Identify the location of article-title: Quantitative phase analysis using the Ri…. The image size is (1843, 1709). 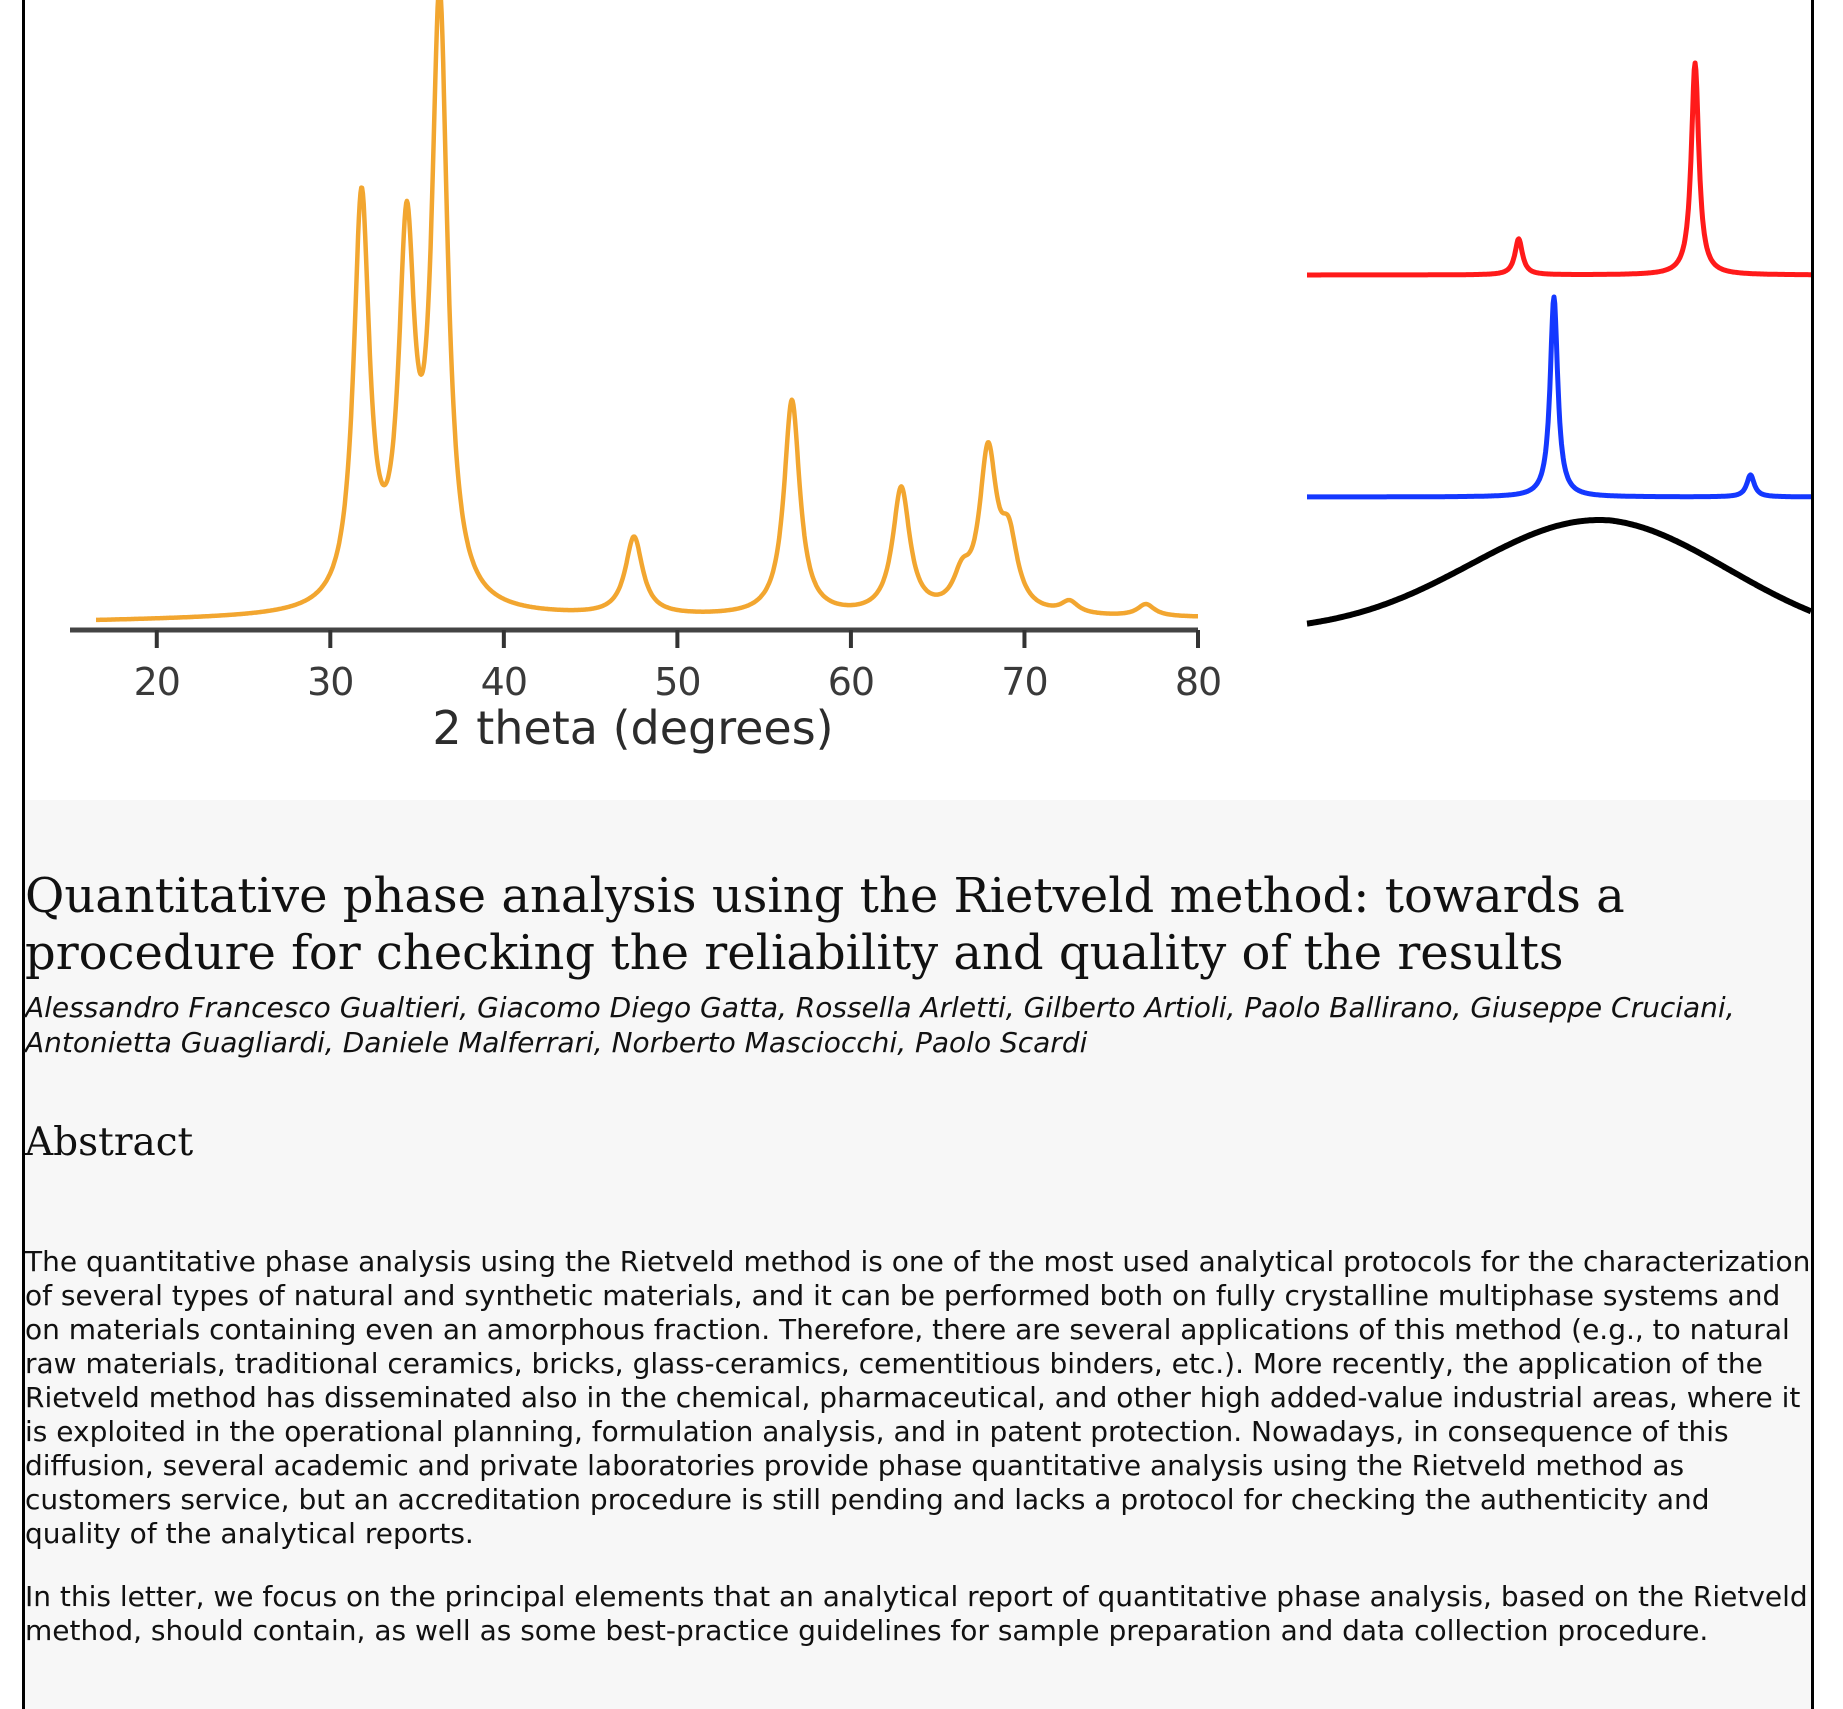
(825, 924).